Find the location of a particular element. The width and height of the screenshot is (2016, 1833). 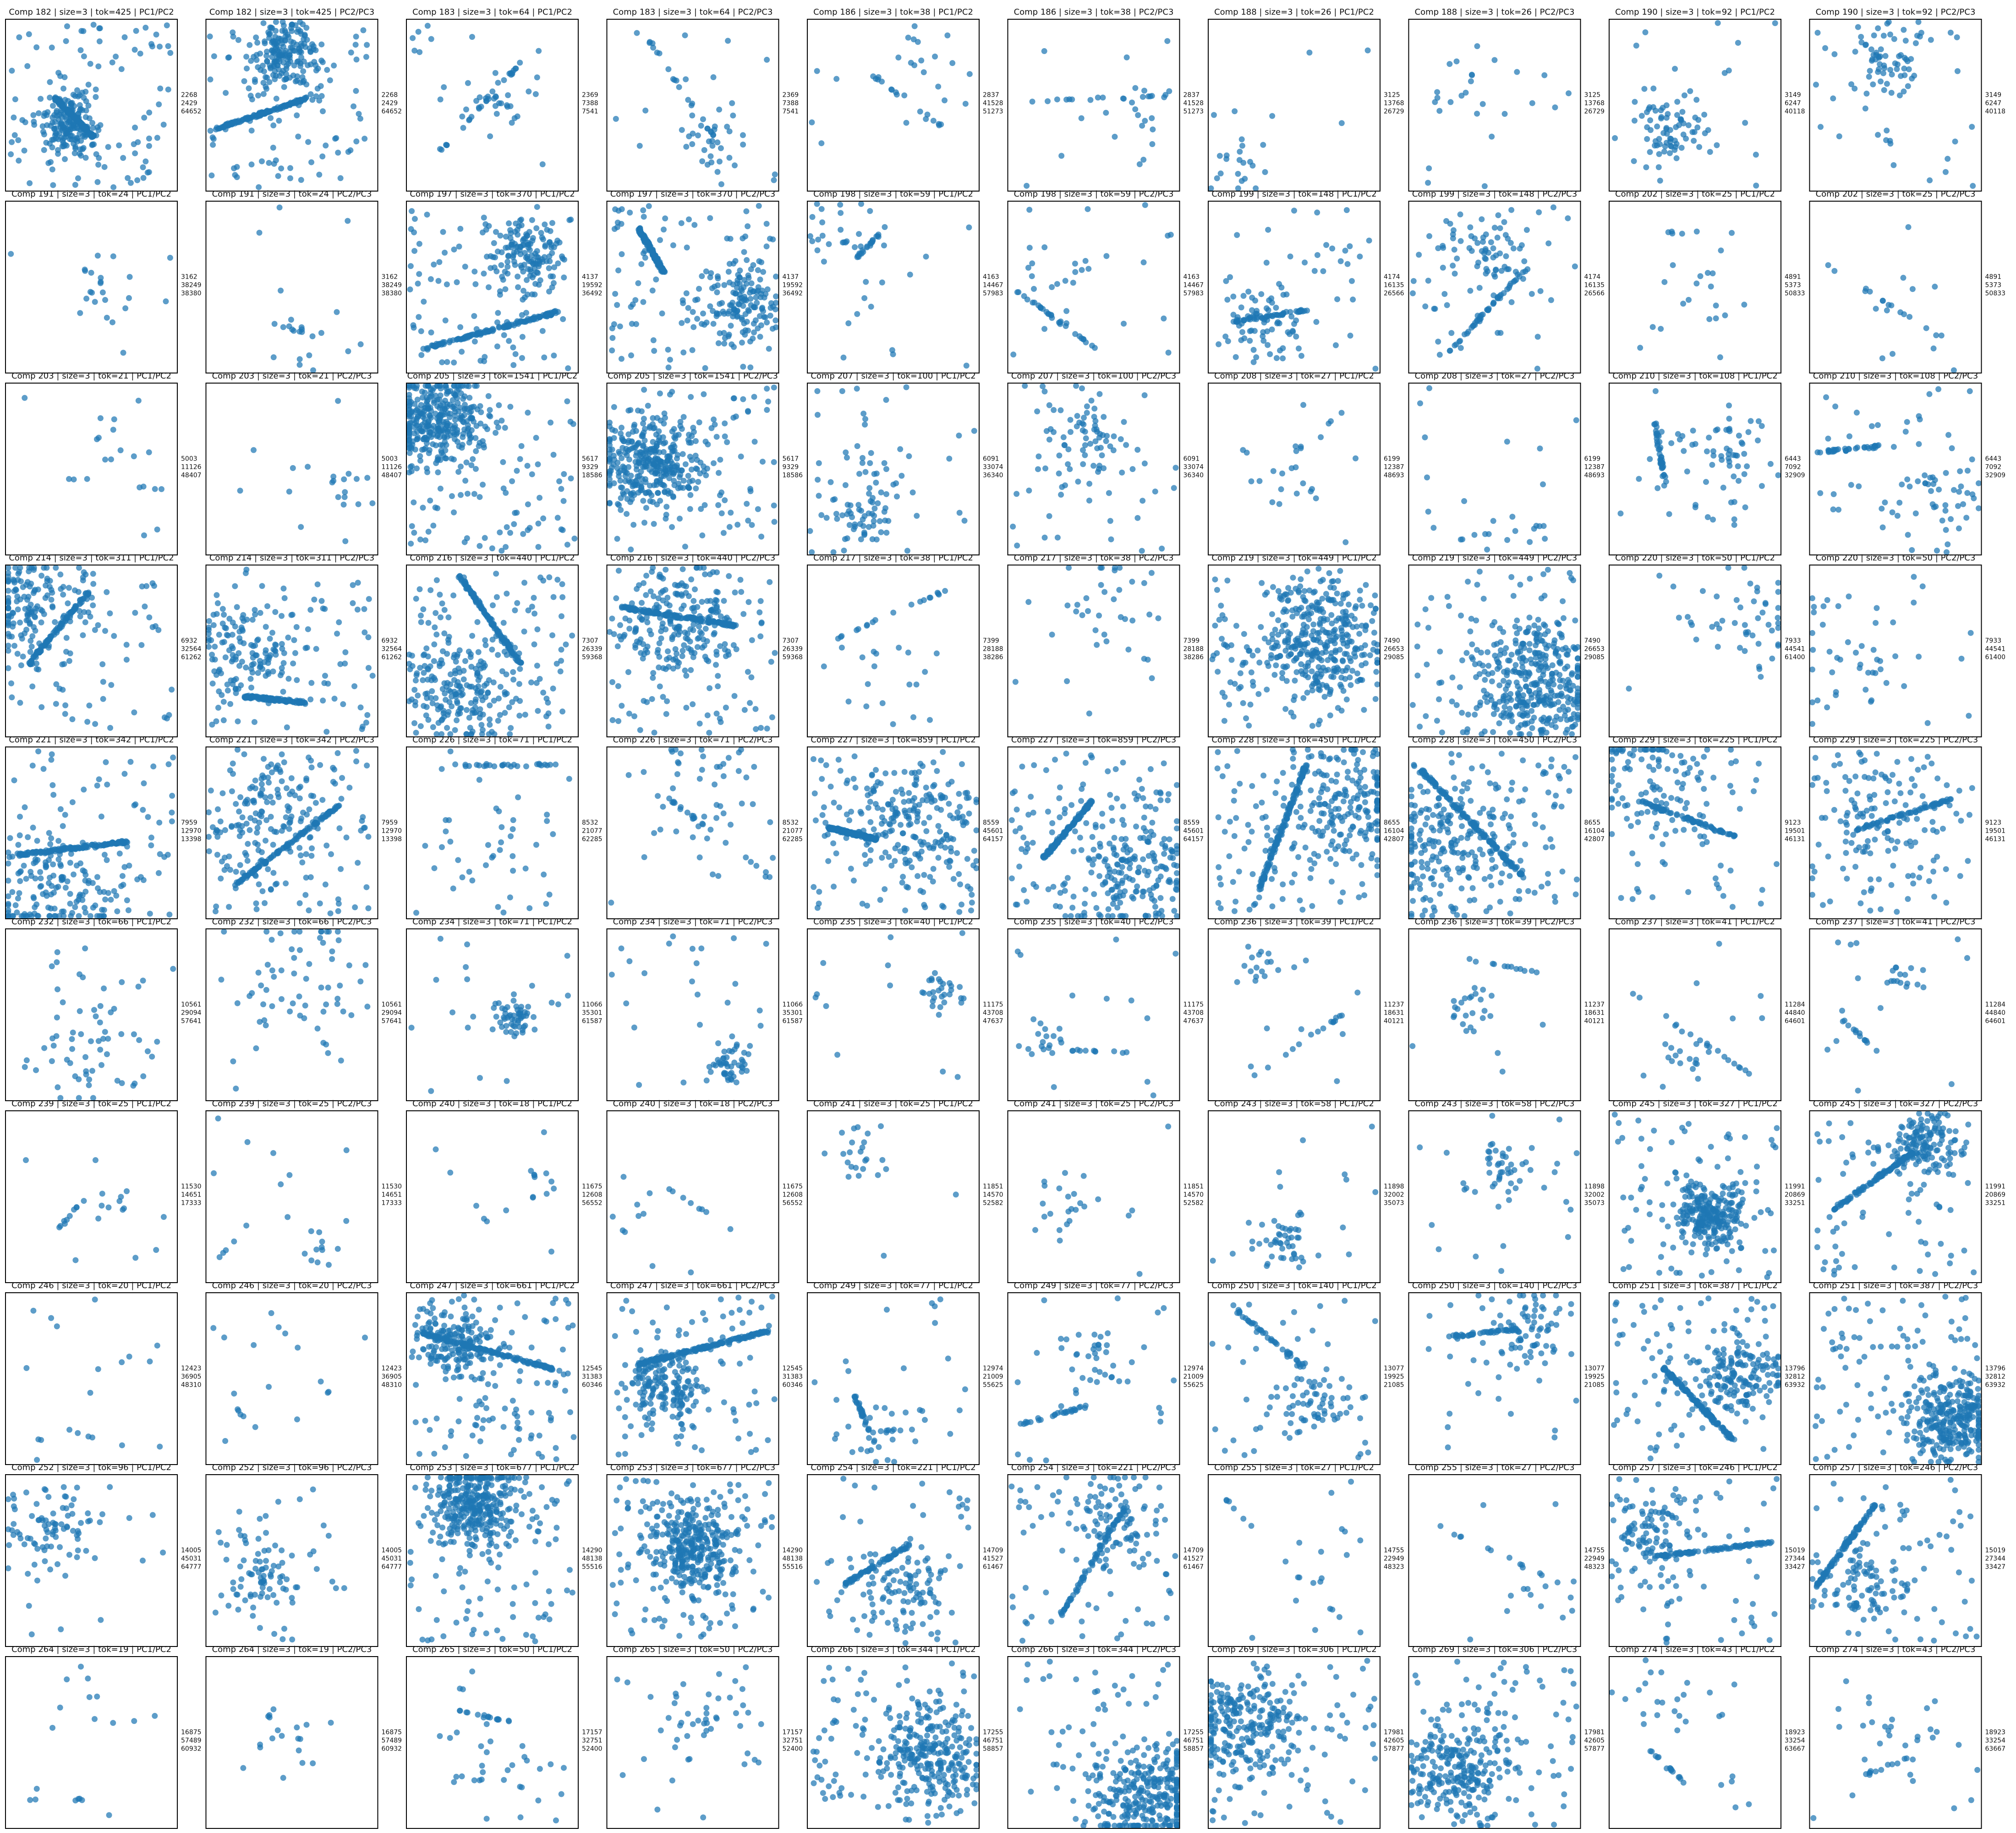

token-id-label: 19592 is located at coordinates (793, 285).